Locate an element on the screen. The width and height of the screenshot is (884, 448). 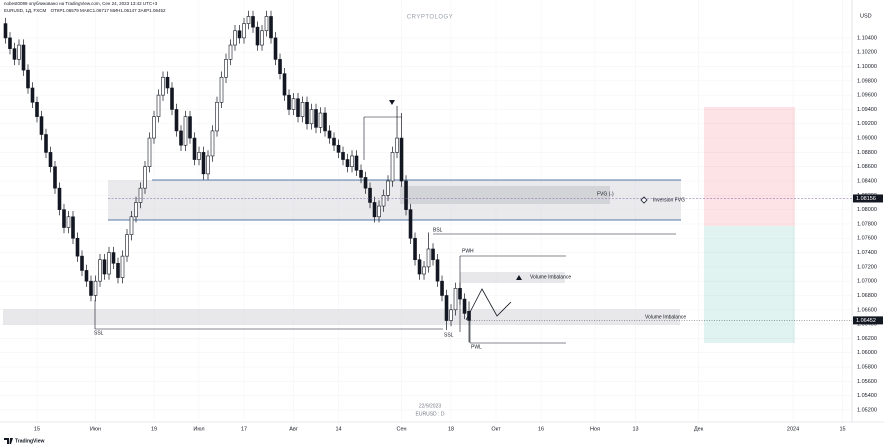
x-tick-label: Июл is located at coordinates (198, 429).